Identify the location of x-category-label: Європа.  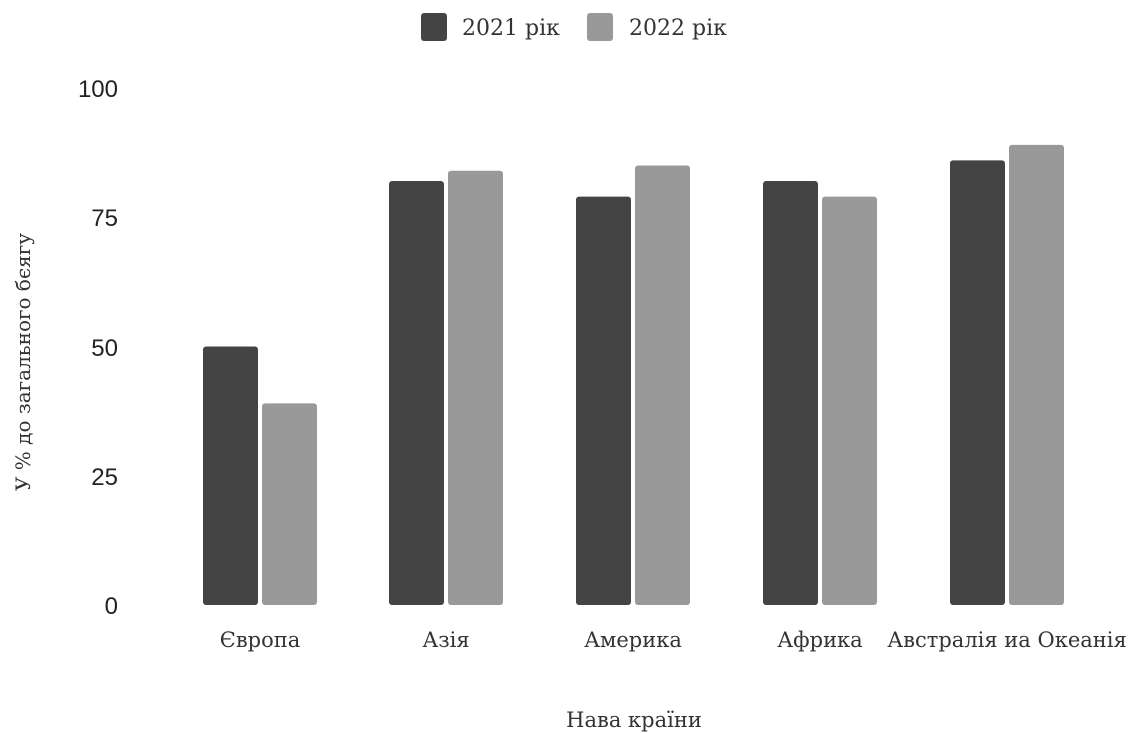
(260, 640).